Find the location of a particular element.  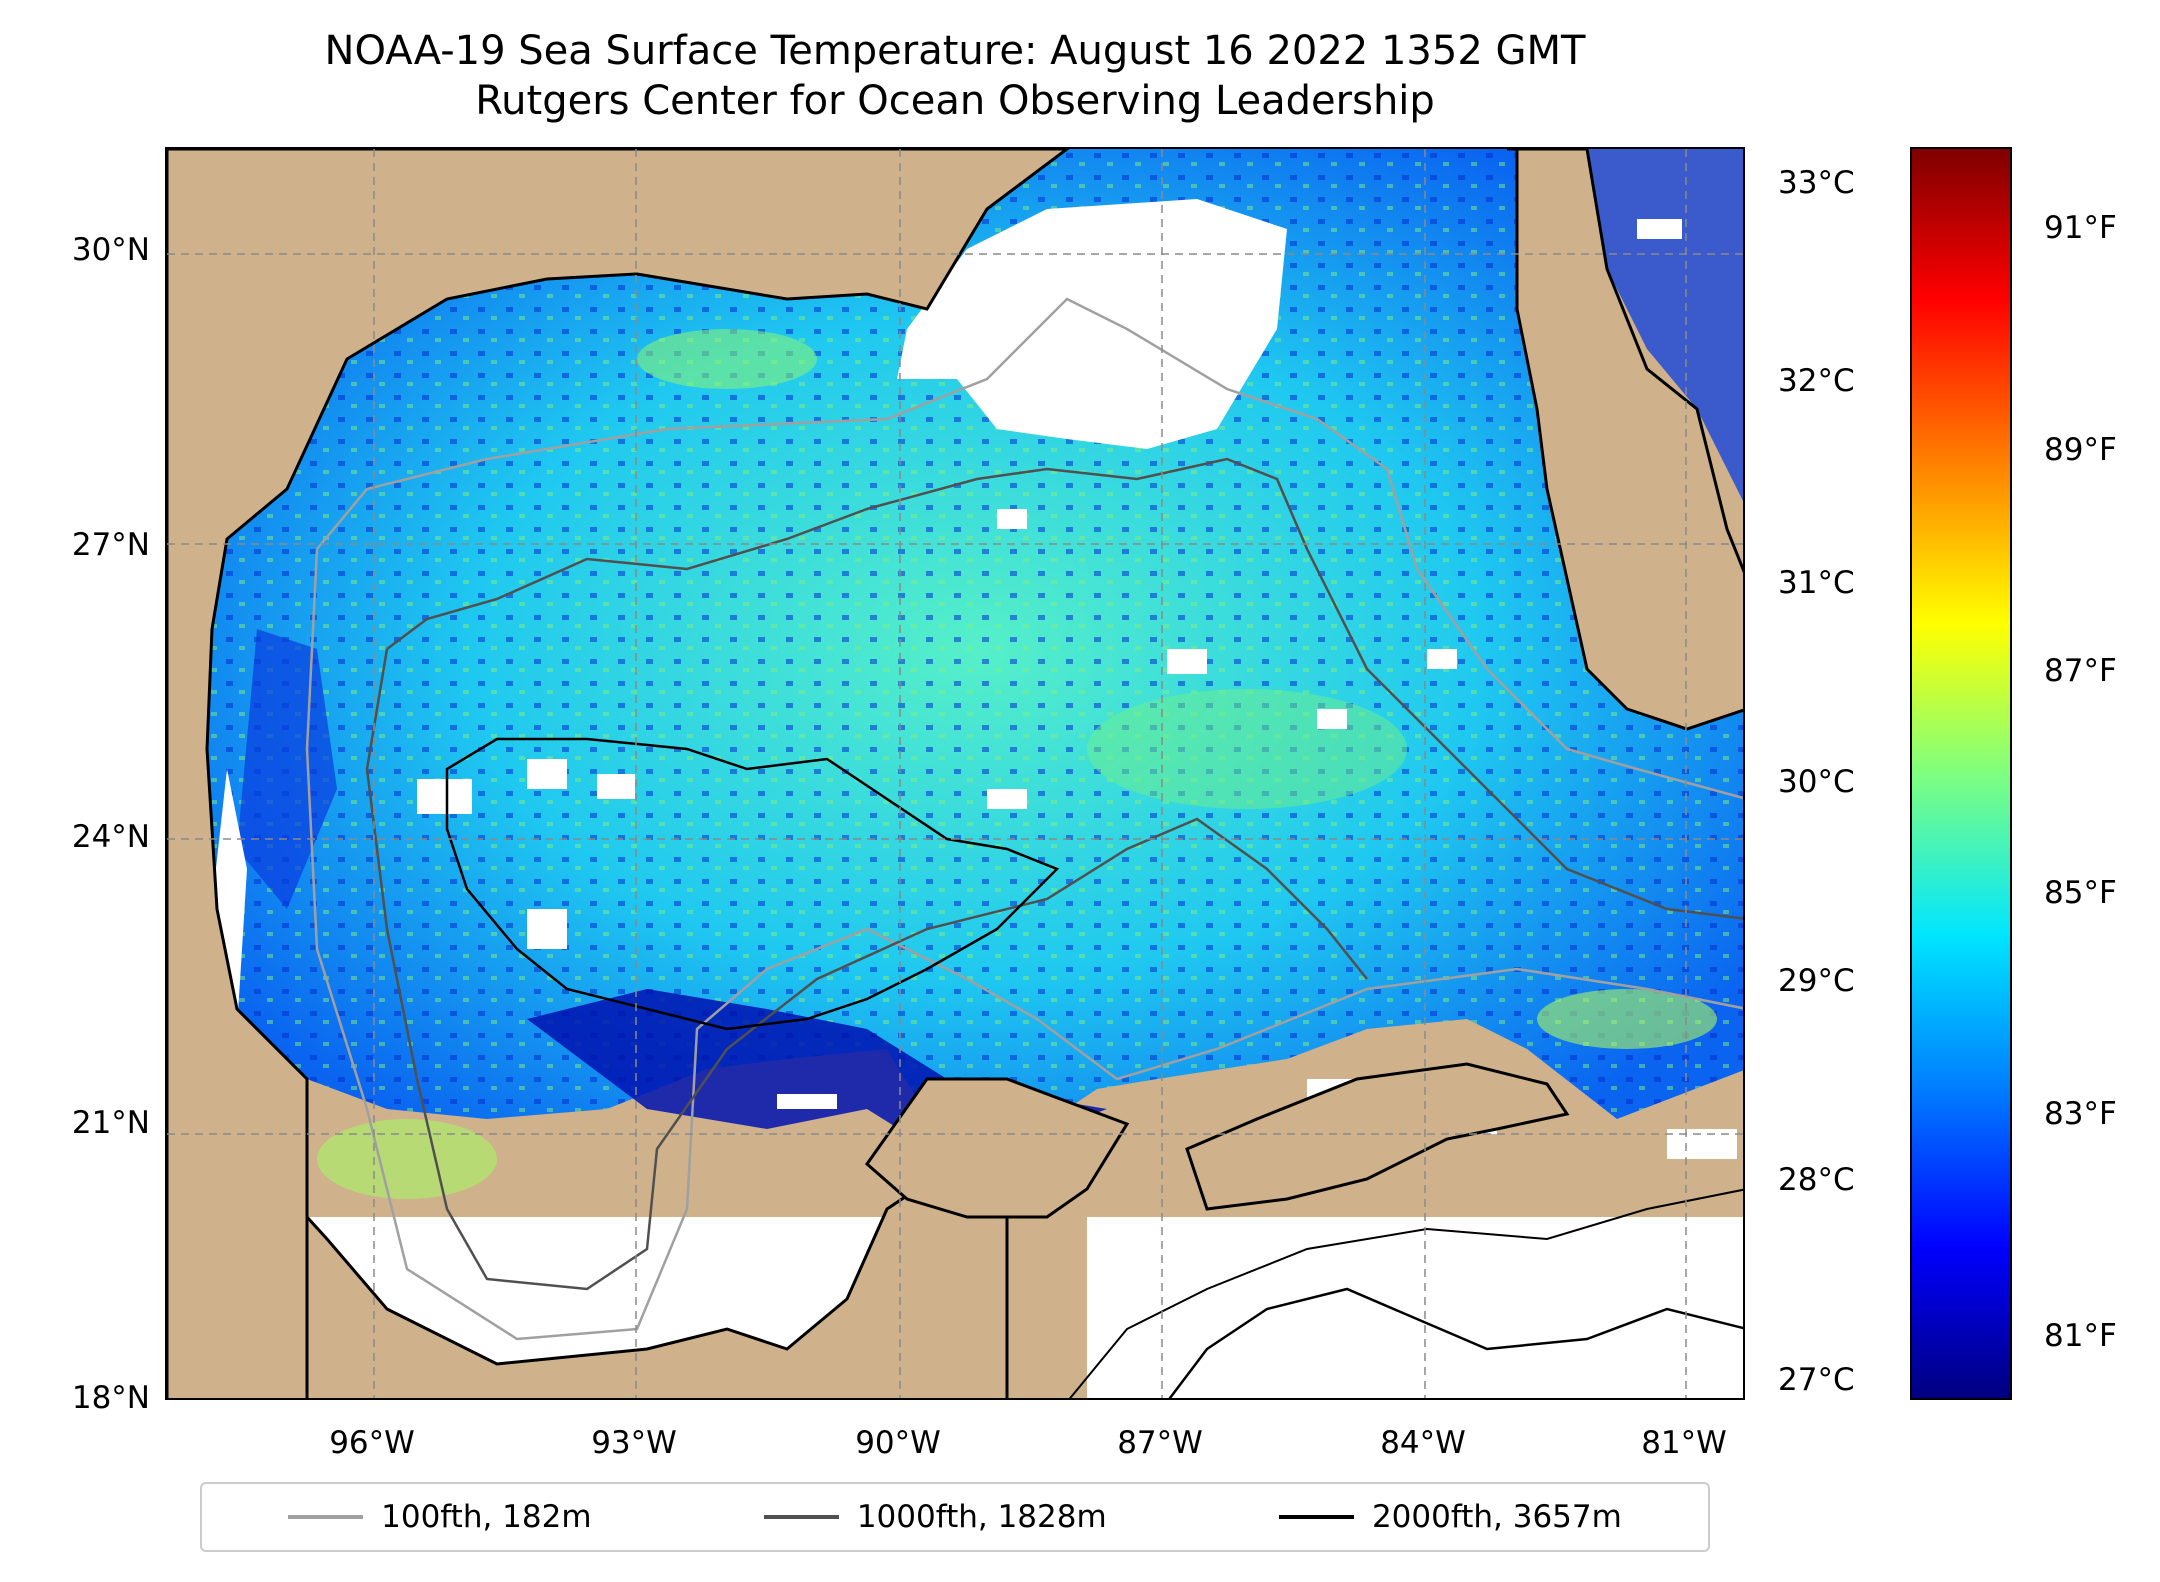

legend-item-2000fth: 2000fth, 3657m is located at coordinates (1450, 1517).